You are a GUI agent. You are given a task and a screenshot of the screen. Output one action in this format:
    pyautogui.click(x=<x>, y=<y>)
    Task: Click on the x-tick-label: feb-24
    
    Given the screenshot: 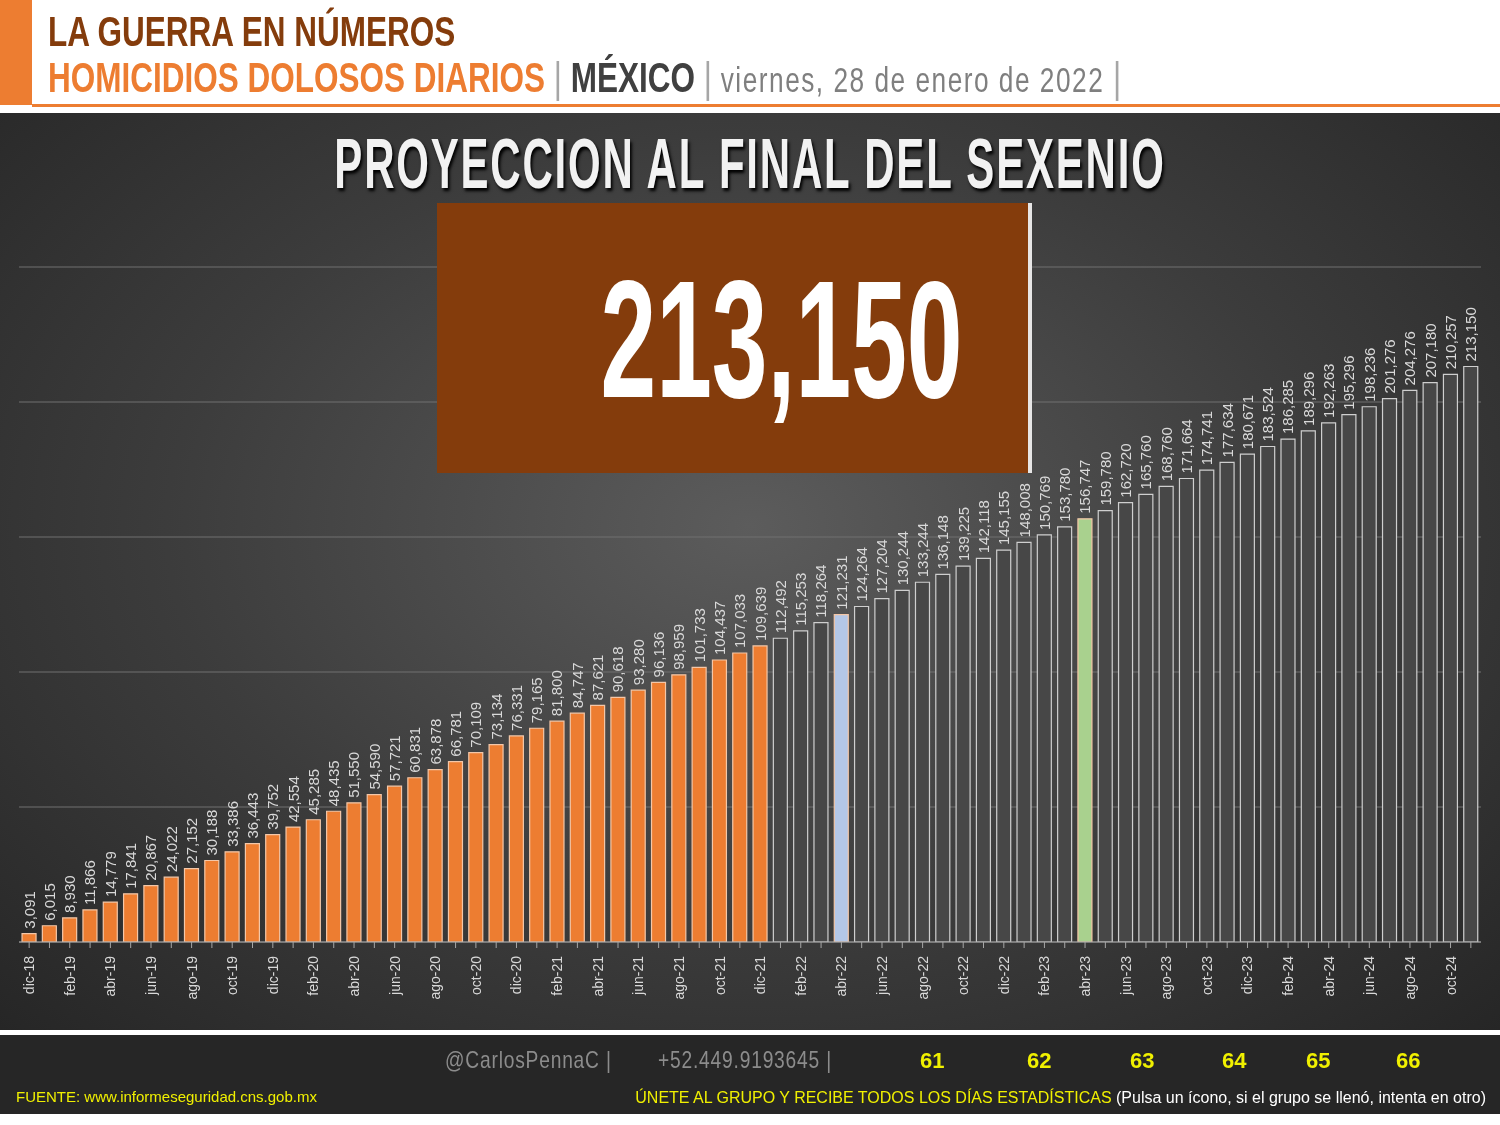 What is the action you would take?
    pyautogui.click(x=1288, y=975)
    